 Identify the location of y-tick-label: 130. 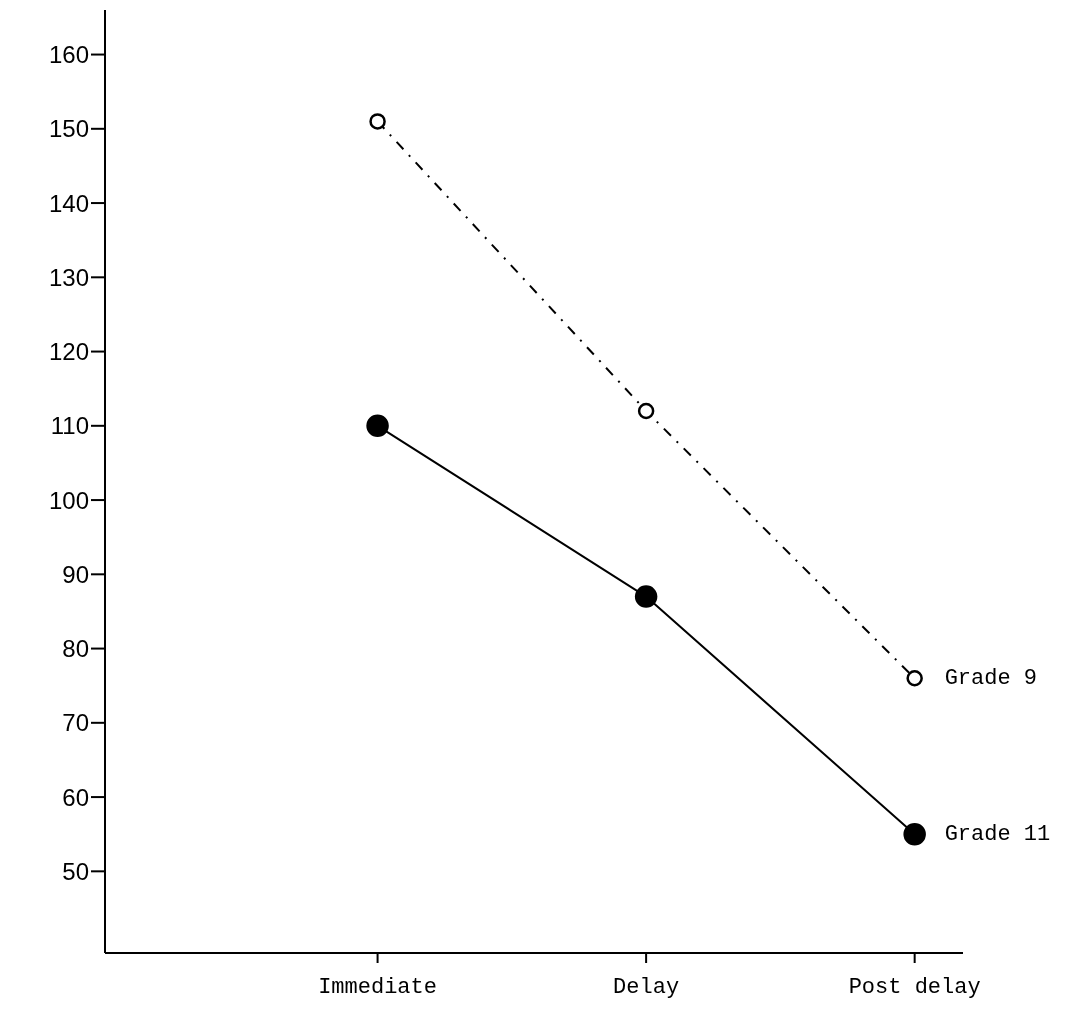
(68, 277).